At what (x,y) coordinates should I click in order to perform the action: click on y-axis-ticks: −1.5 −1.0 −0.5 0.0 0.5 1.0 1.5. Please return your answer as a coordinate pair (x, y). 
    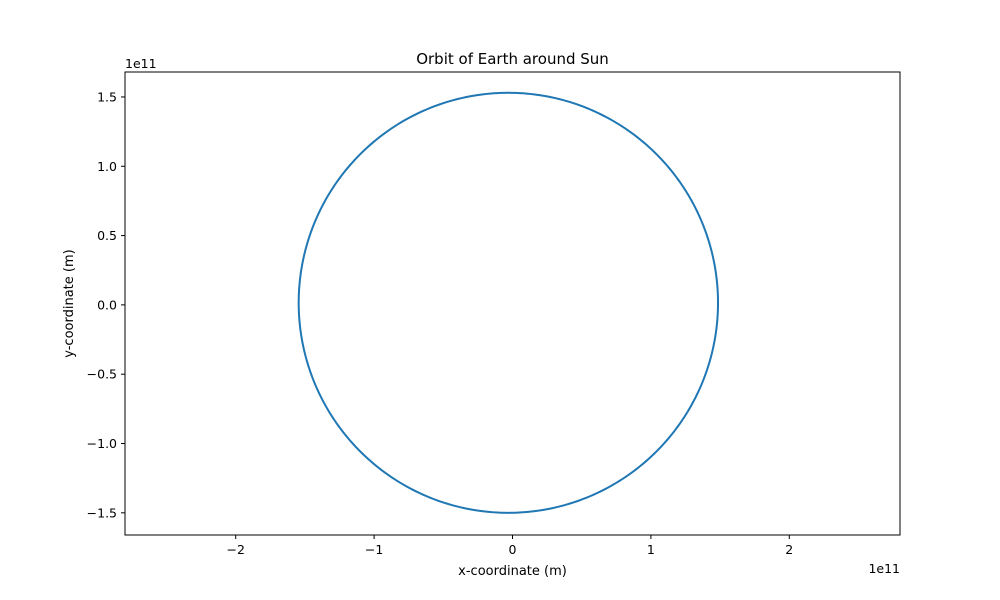
    Looking at the image, I should click on (106, 304).